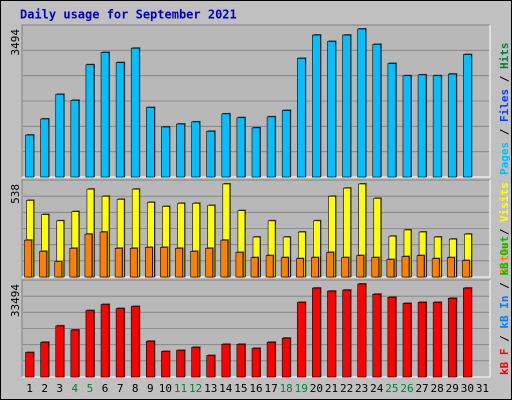 Image resolution: width=512 pixels, height=400 pixels. I want to click on right-label: kB F / kB In / kB Out, so click(504, 305).